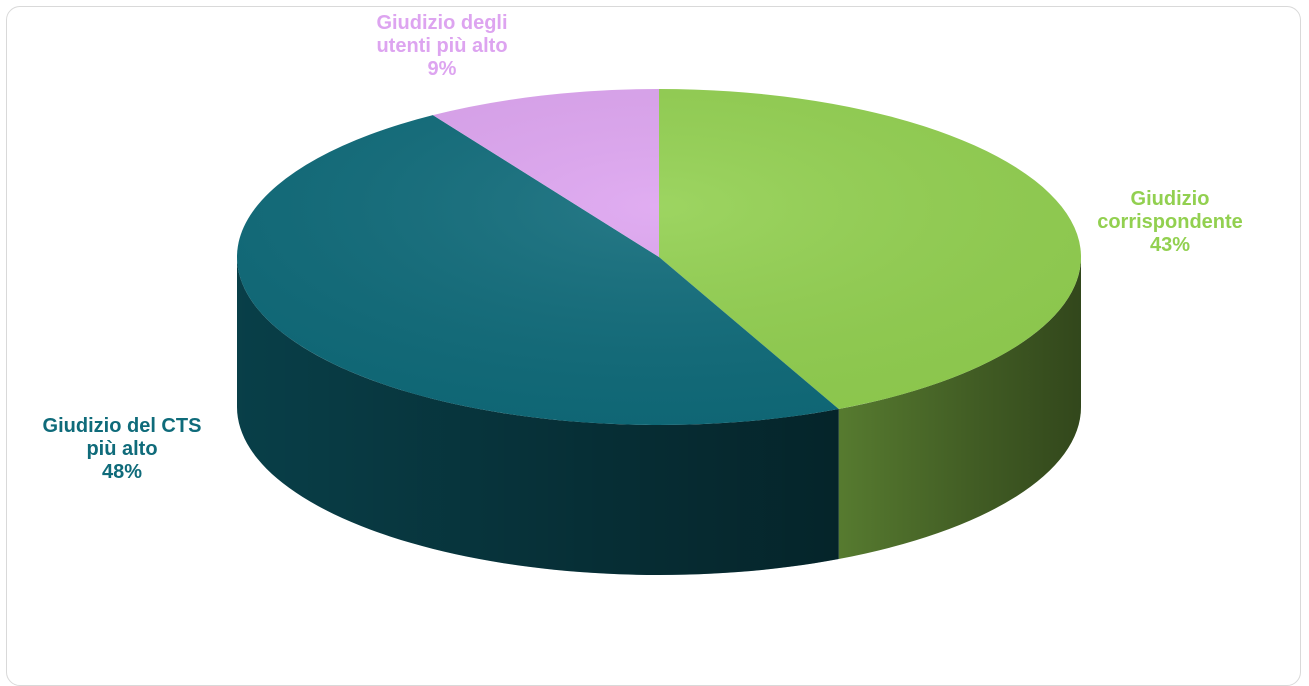 This screenshot has width=1309, height=686. What do you see at coordinates (1170, 245) in the screenshot?
I see `slice-value-label: 43%` at bounding box center [1170, 245].